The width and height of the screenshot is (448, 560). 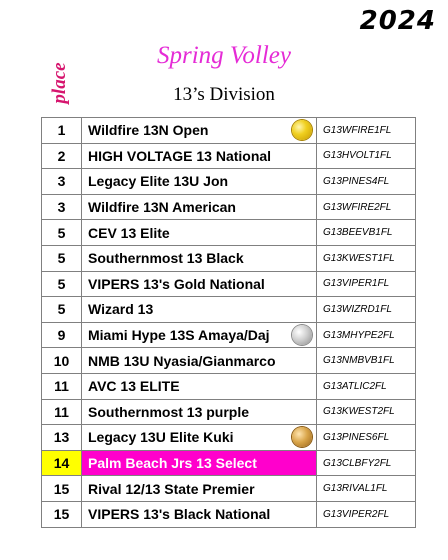 I want to click on standings-row: 15 VIPERS 13's Black National G13VIPER2FL, so click(x=228, y=514).